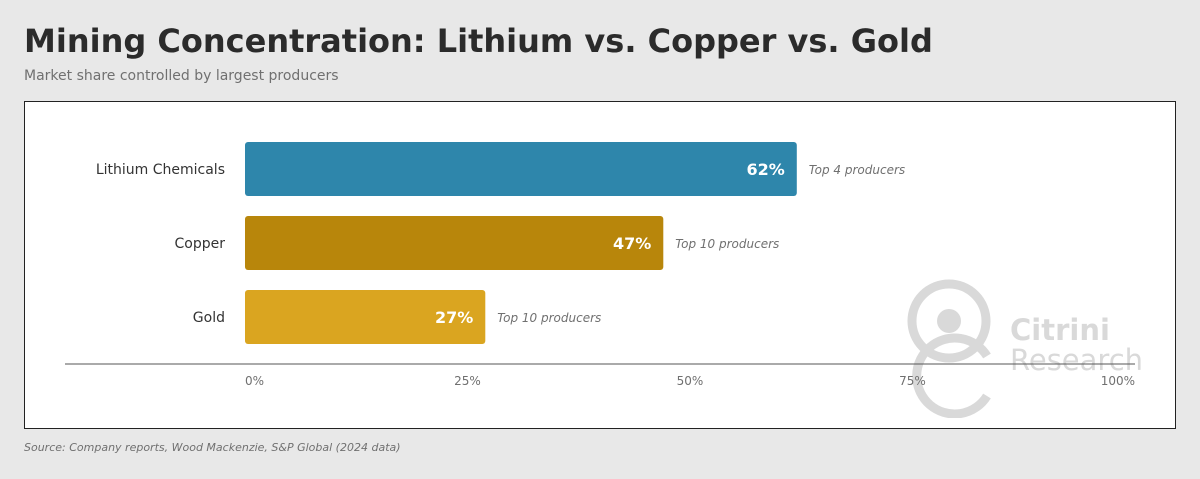  I want to click on bar-annotation: Top 4 producers, so click(857, 170).